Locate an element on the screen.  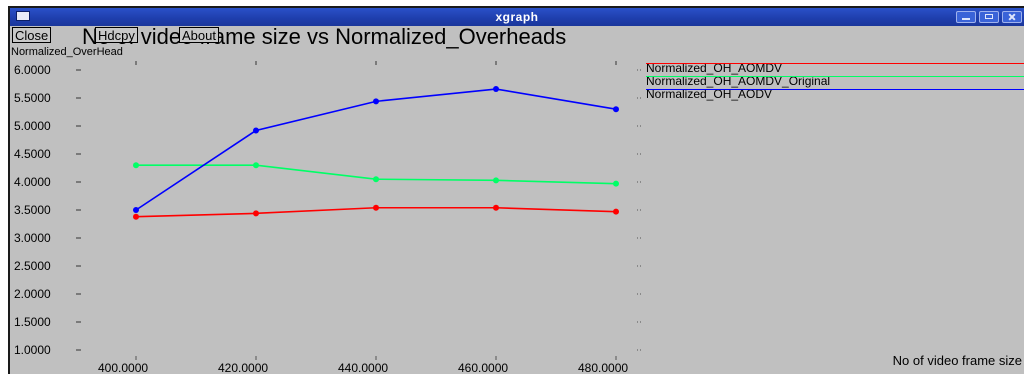
title-bar: xgraph is located at coordinates (517, 17).